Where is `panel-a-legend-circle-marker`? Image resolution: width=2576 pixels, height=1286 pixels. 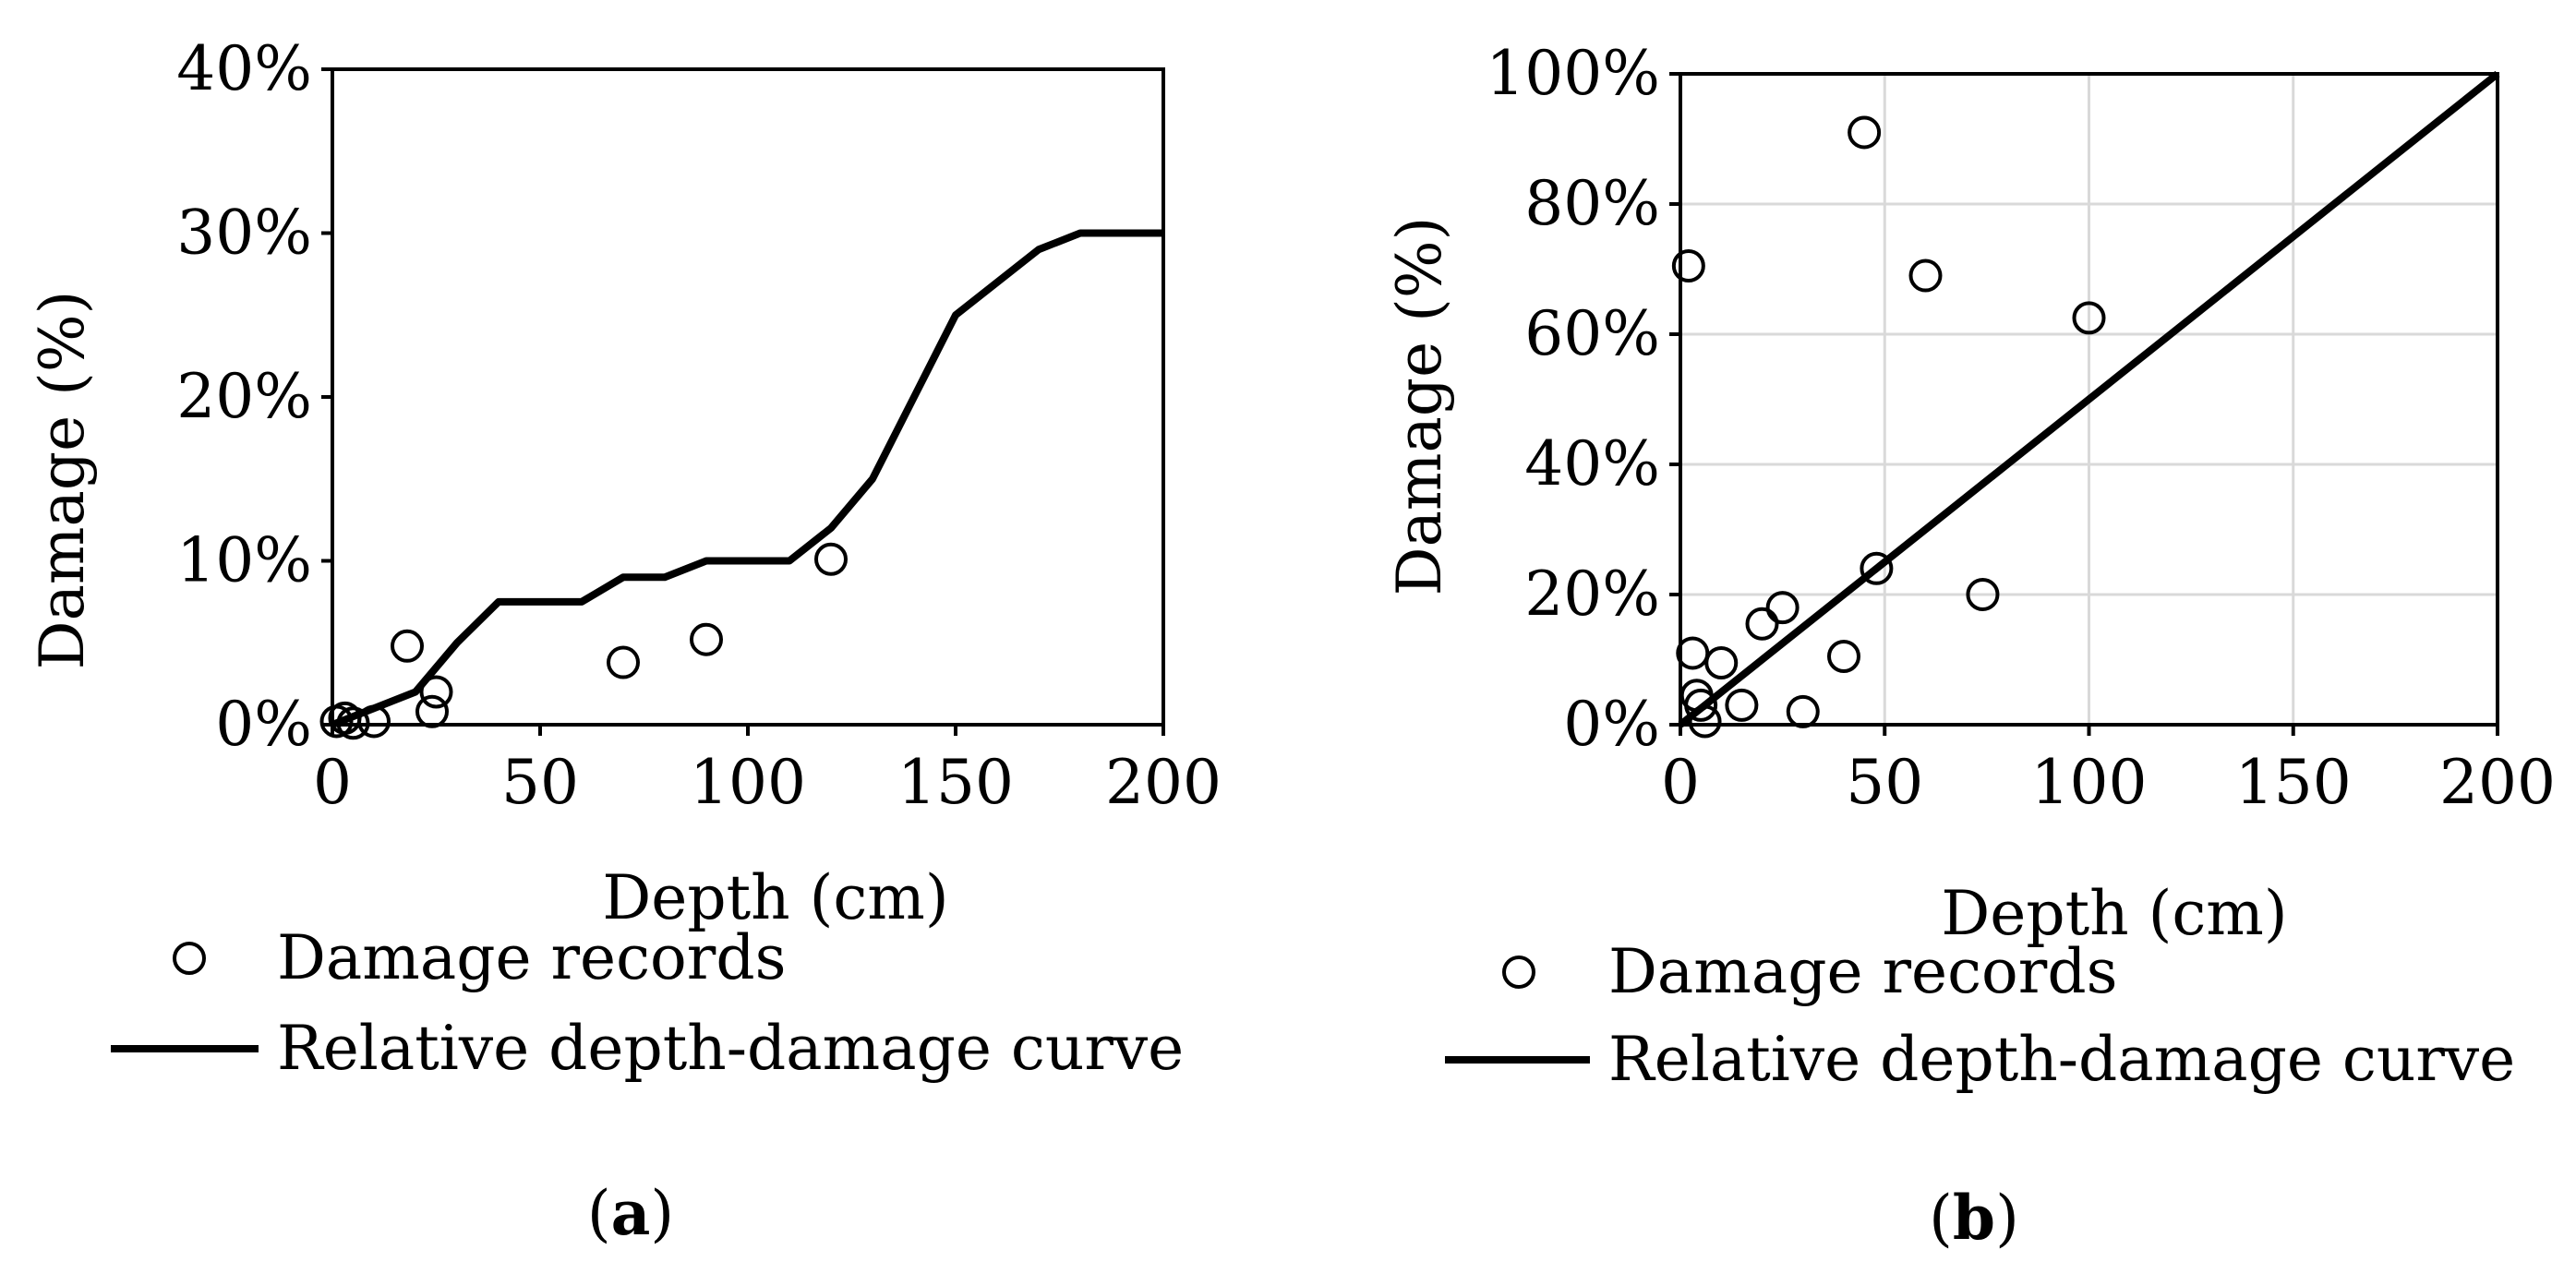 panel-a-legend-circle-marker is located at coordinates (189, 959).